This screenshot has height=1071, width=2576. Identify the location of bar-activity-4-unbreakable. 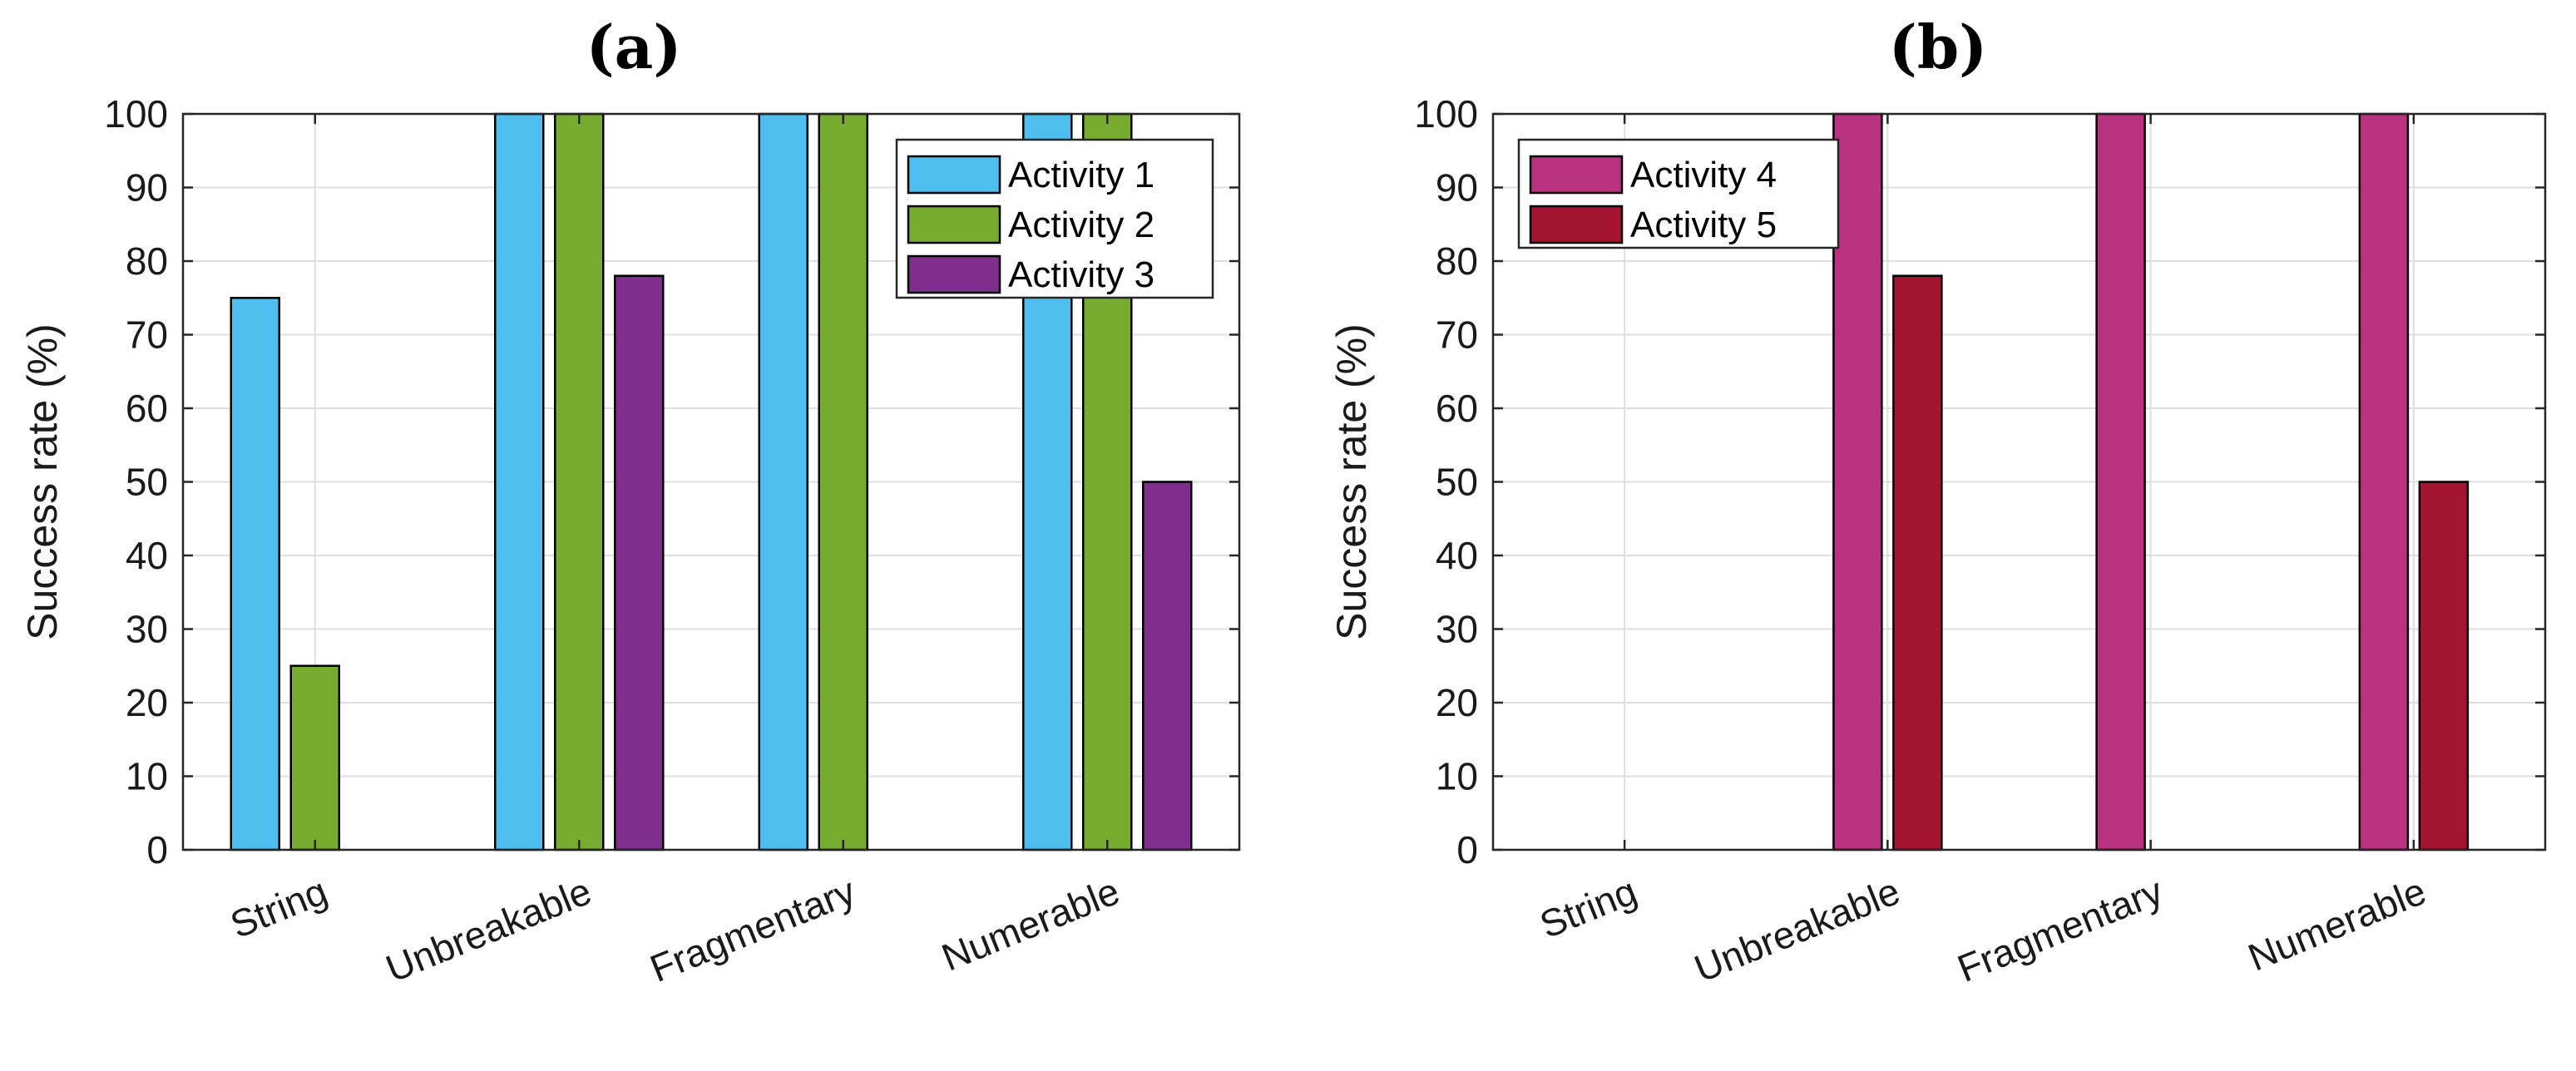
(1858, 481).